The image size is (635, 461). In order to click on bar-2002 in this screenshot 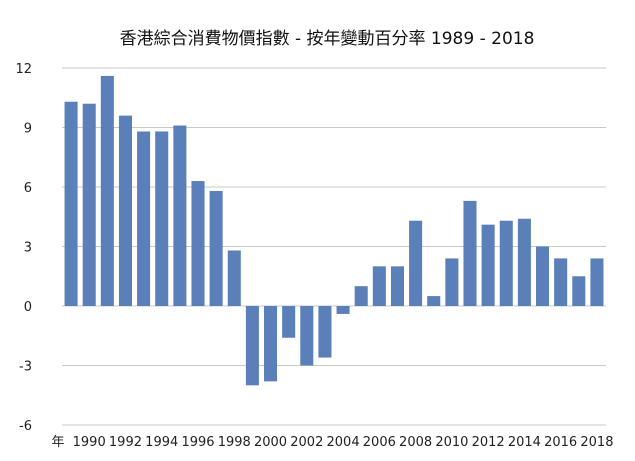, I will do `click(307, 336)`.